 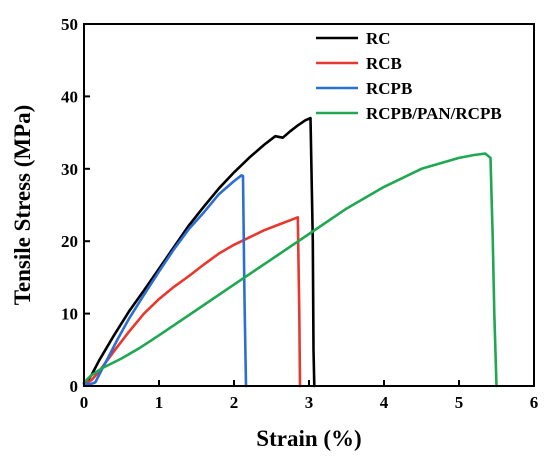 I want to click on legend-label: RCB, so click(x=384, y=63).